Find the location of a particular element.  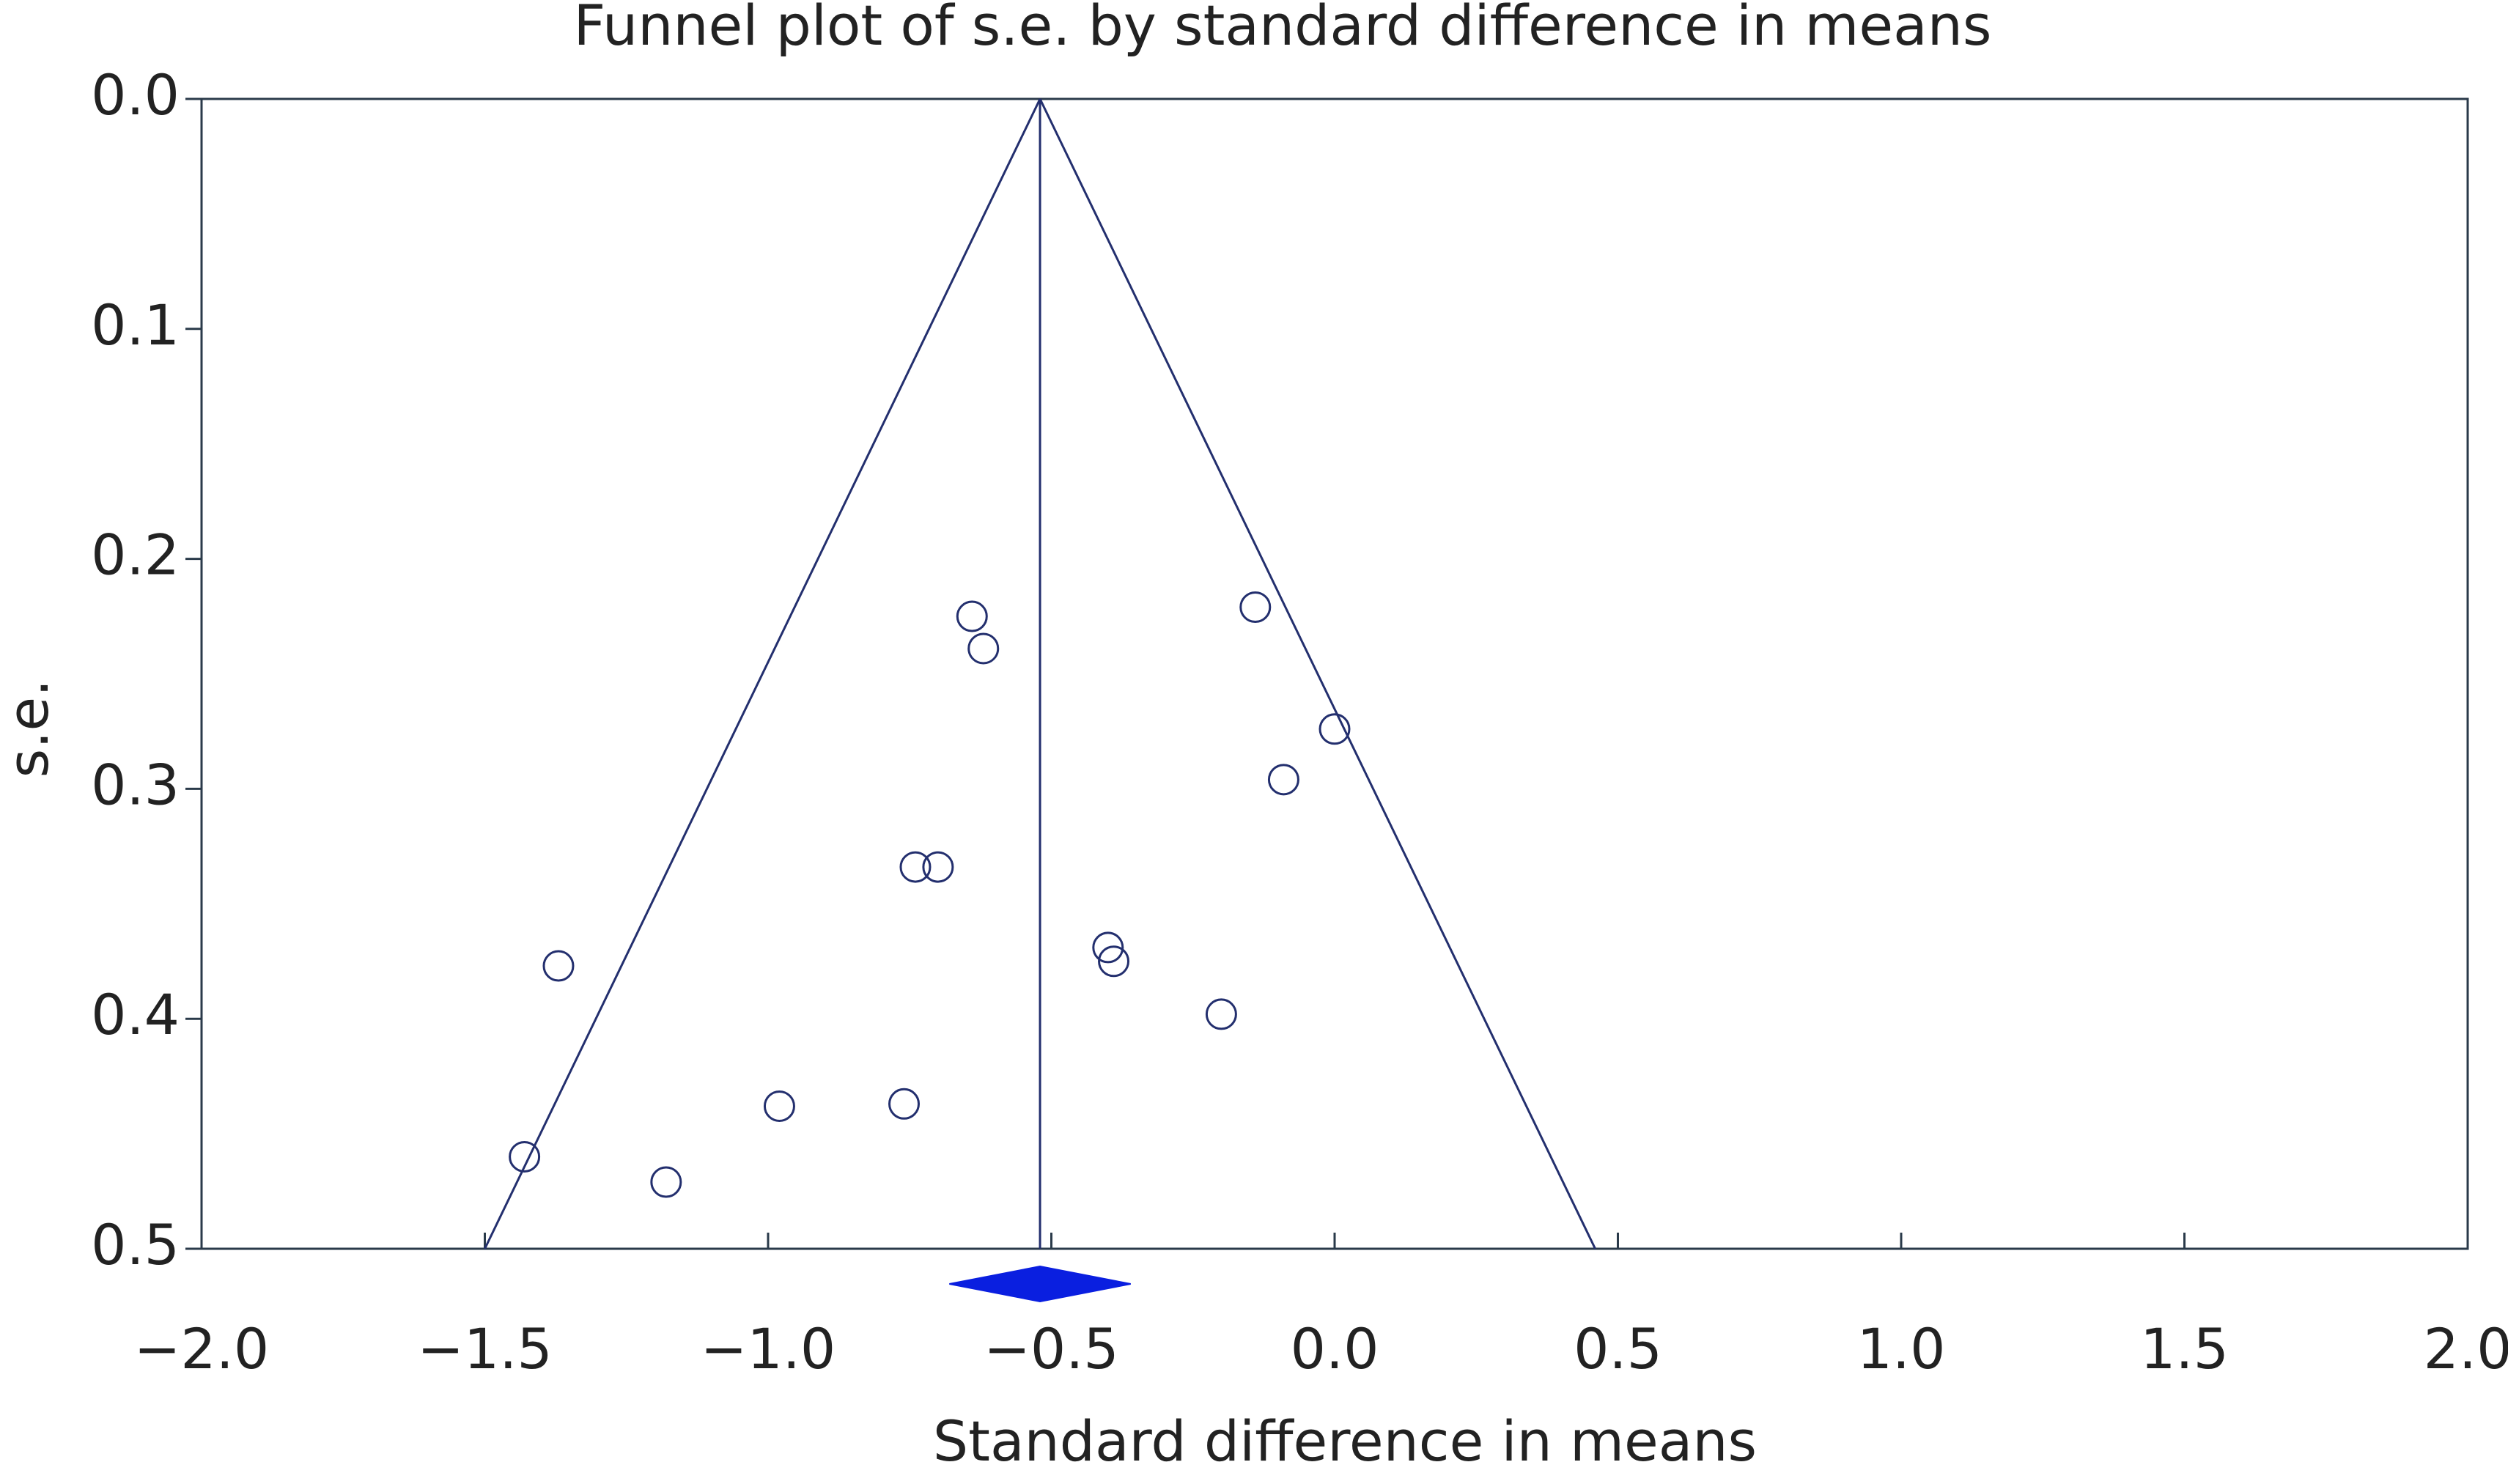

x-tick-label: 0.0 is located at coordinates (1335, 1349).